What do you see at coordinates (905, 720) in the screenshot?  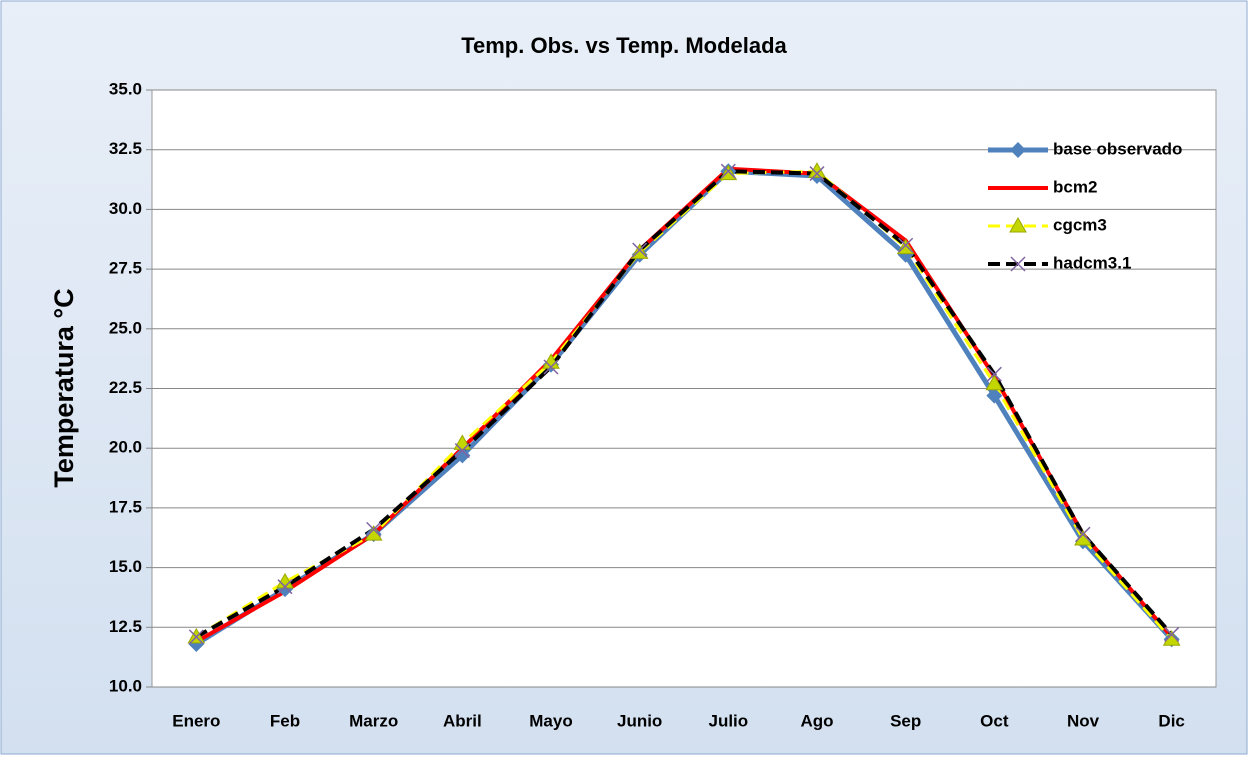 I see `x-tick-label: Sep` at bounding box center [905, 720].